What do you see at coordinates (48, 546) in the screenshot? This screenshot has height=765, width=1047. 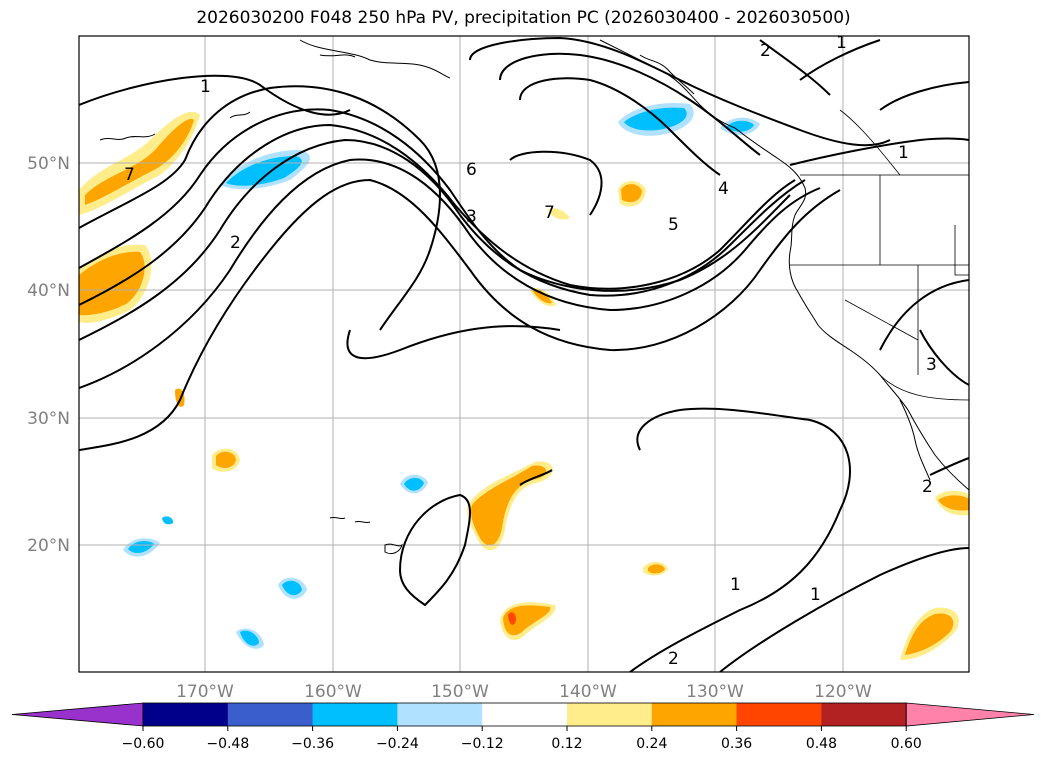 I see `lat-label: 20°N` at bounding box center [48, 546].